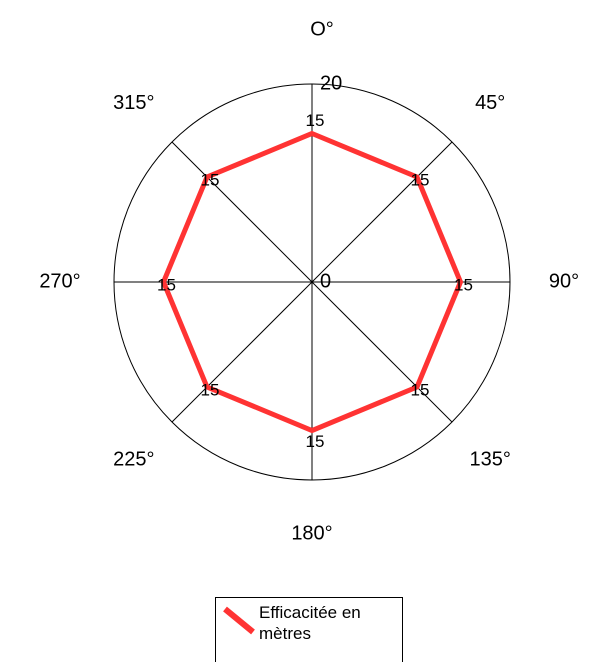 This screenshot has width=593, height=662. I want to click on legend-label: Efficacitée en mètres, so click(310, 623).